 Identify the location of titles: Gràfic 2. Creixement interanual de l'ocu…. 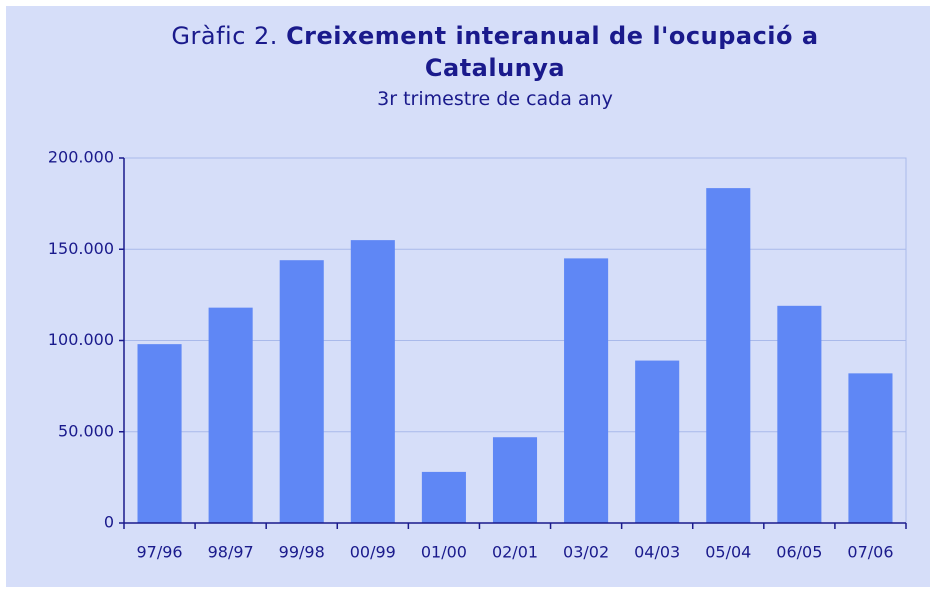
(495, 65).